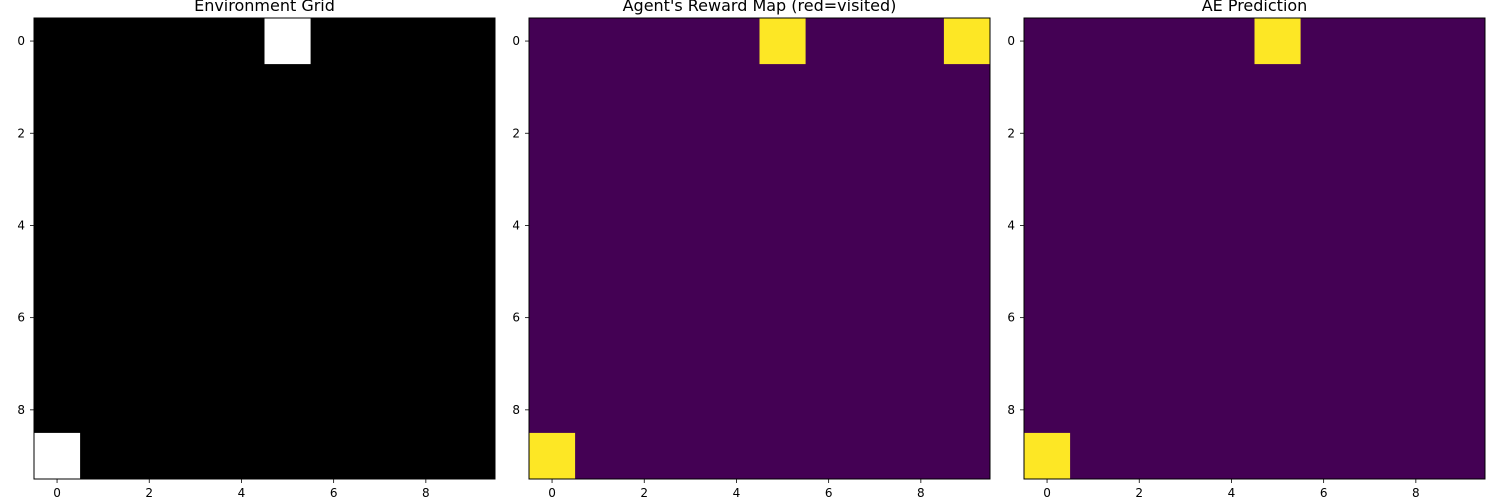 The height and width of the screenshot is (500, 1500). What do you see at coordinates (760, 7) in the screenshot?
I see `panel-title: Agent's Reward Map (red=visited)` at bounding box center [760, 7].